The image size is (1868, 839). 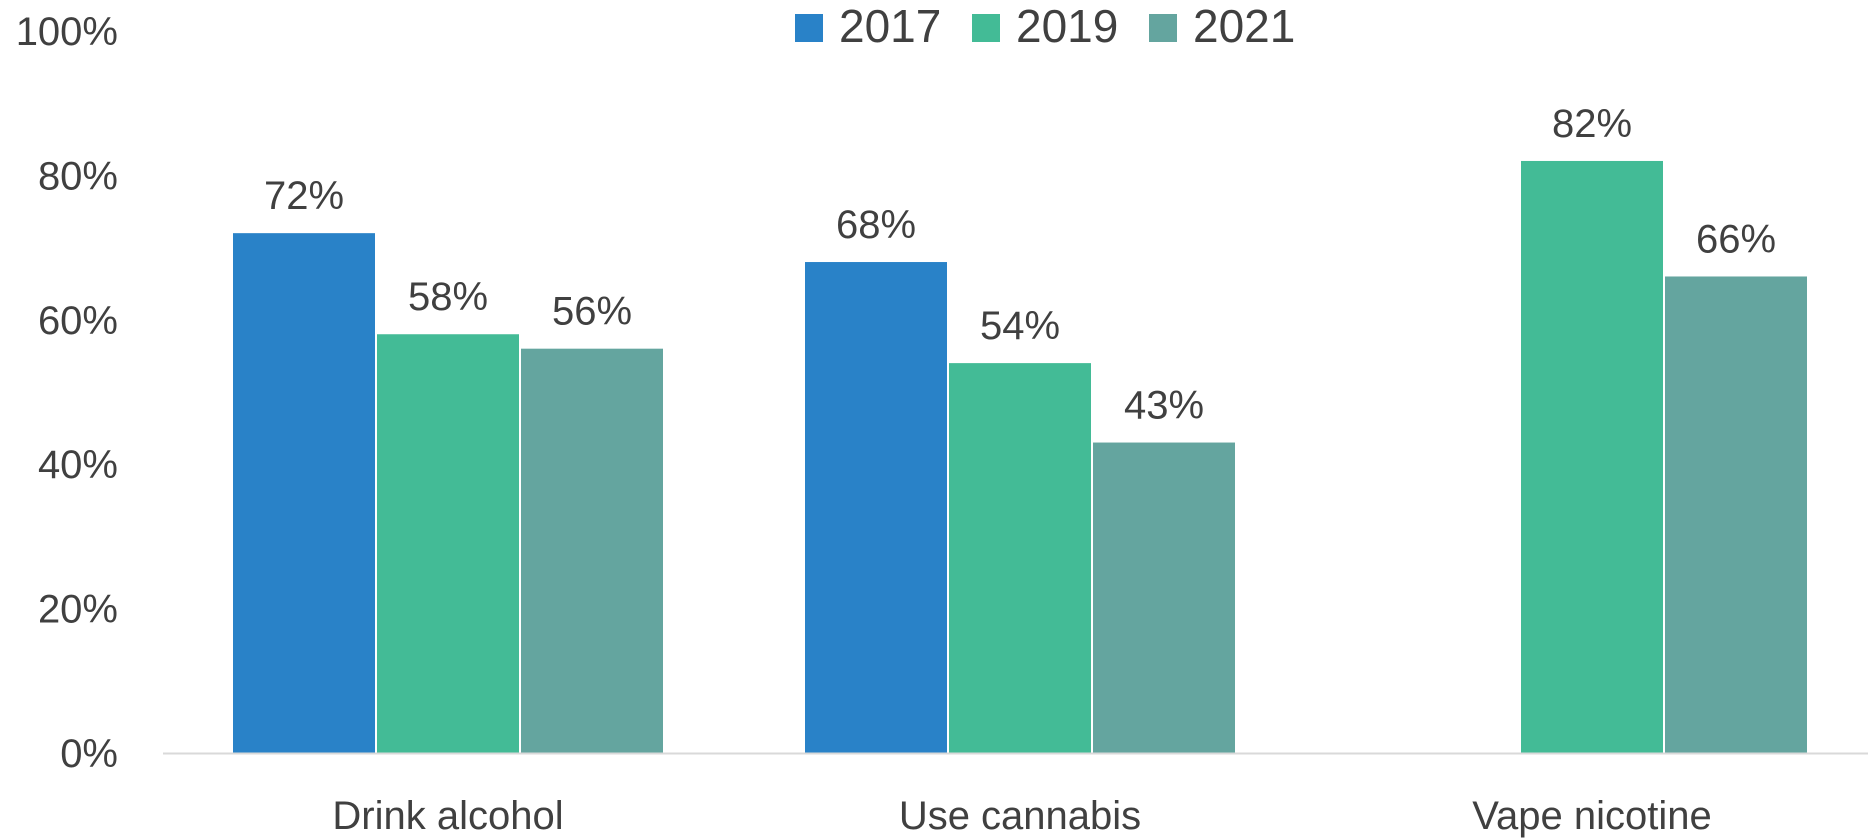 I want to click on y-tick-label: 40%, so click(x=78, y=465).